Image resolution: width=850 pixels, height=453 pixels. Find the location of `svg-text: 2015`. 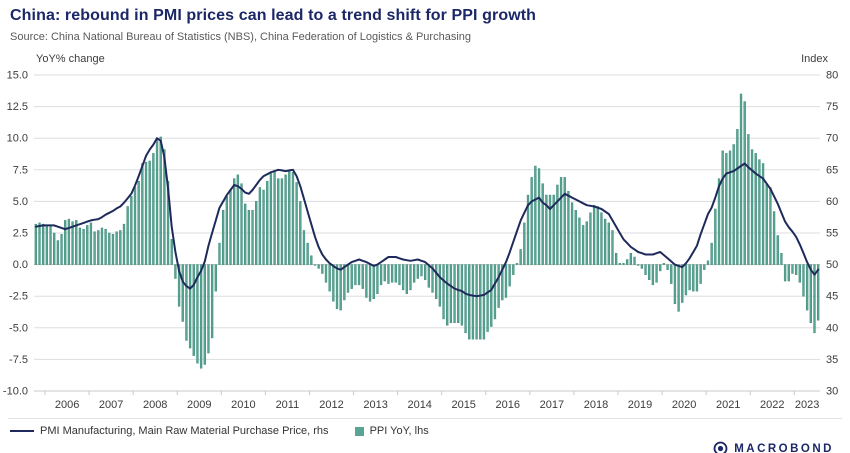

svg-text: 2015 is located at coordinates (463, 405).